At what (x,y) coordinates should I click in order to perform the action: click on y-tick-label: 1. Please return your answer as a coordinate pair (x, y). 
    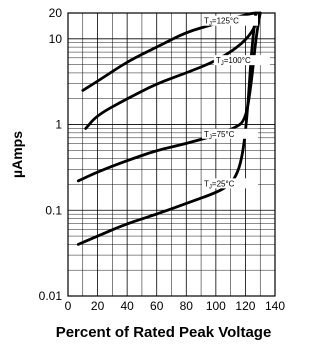
    Looking at the image, I should click on (58, 125).